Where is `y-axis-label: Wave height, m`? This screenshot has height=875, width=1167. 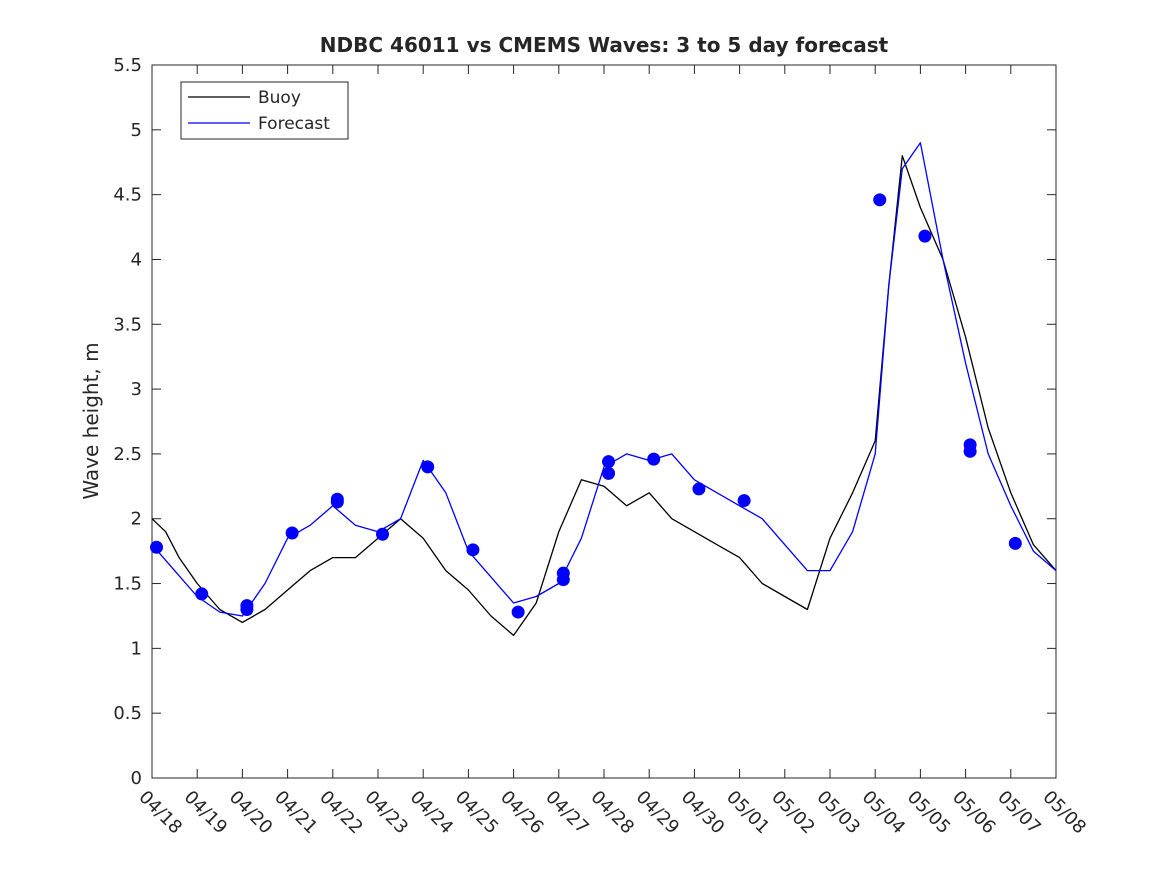
y-axis-label: Wave height, m is located at coordinates (91, 420).